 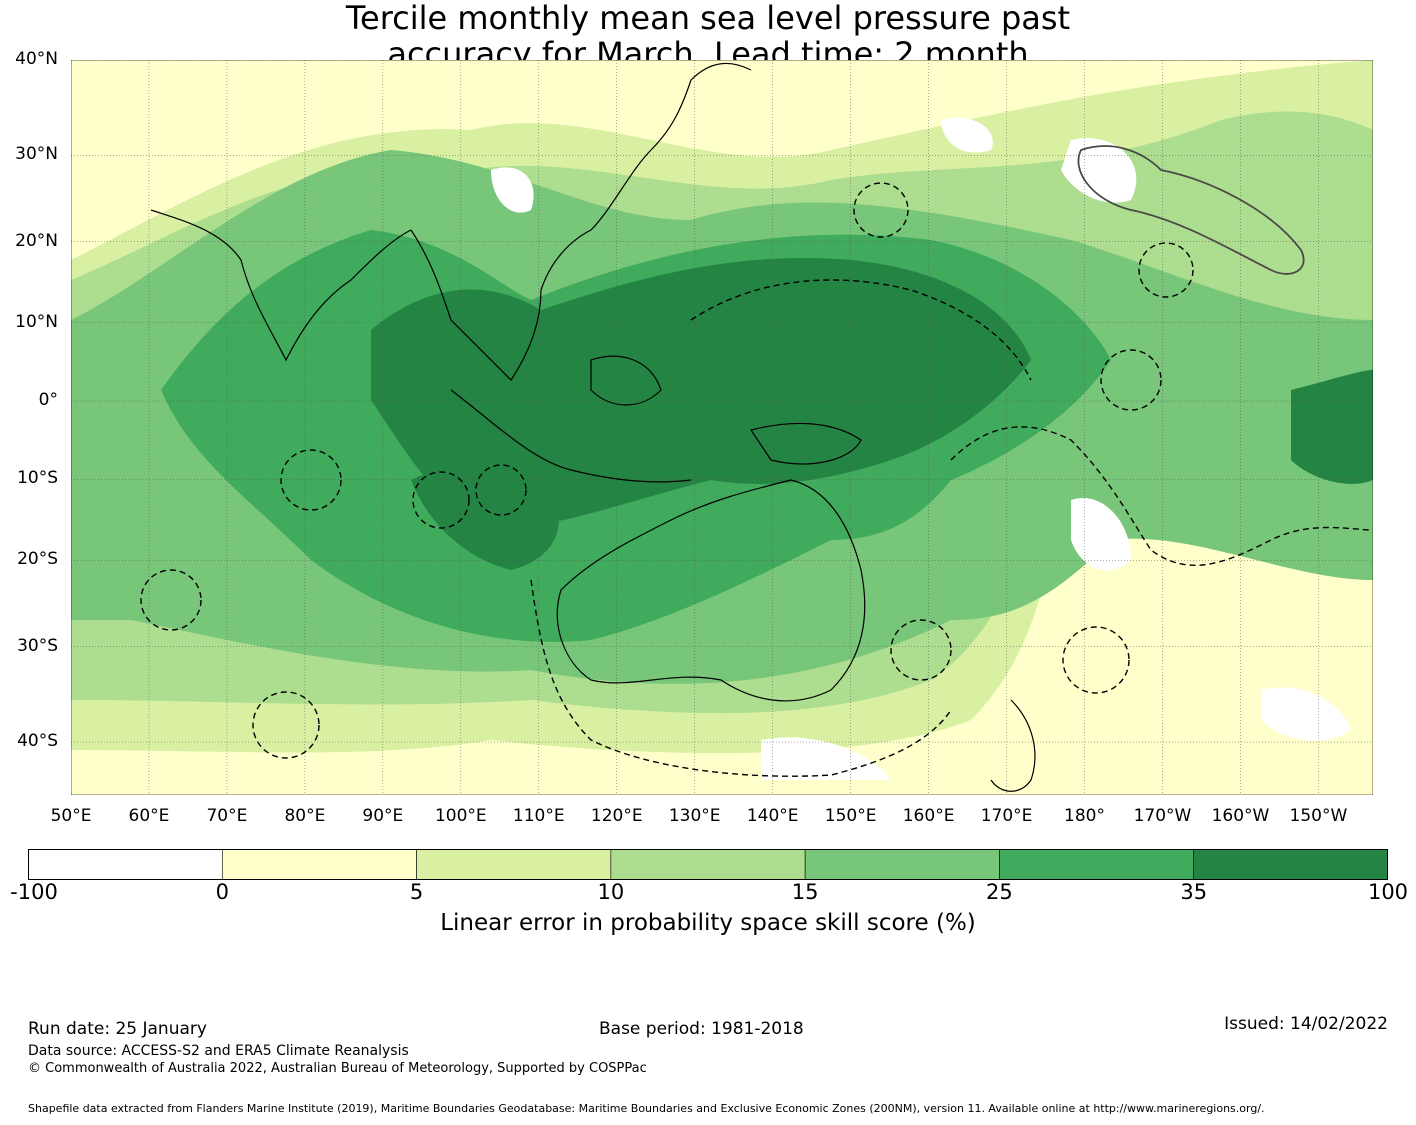 I want to click on longitude-label: 130°E, so click(x=694, y=816).